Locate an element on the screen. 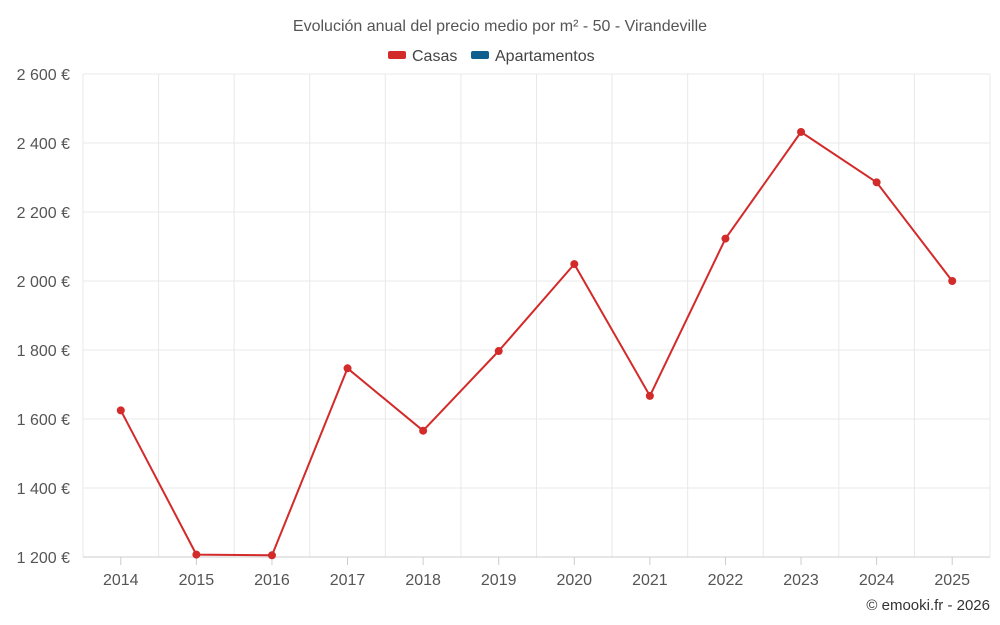  credit-text: © emooki.fr - 2026 is located at coordinates (928, 605).